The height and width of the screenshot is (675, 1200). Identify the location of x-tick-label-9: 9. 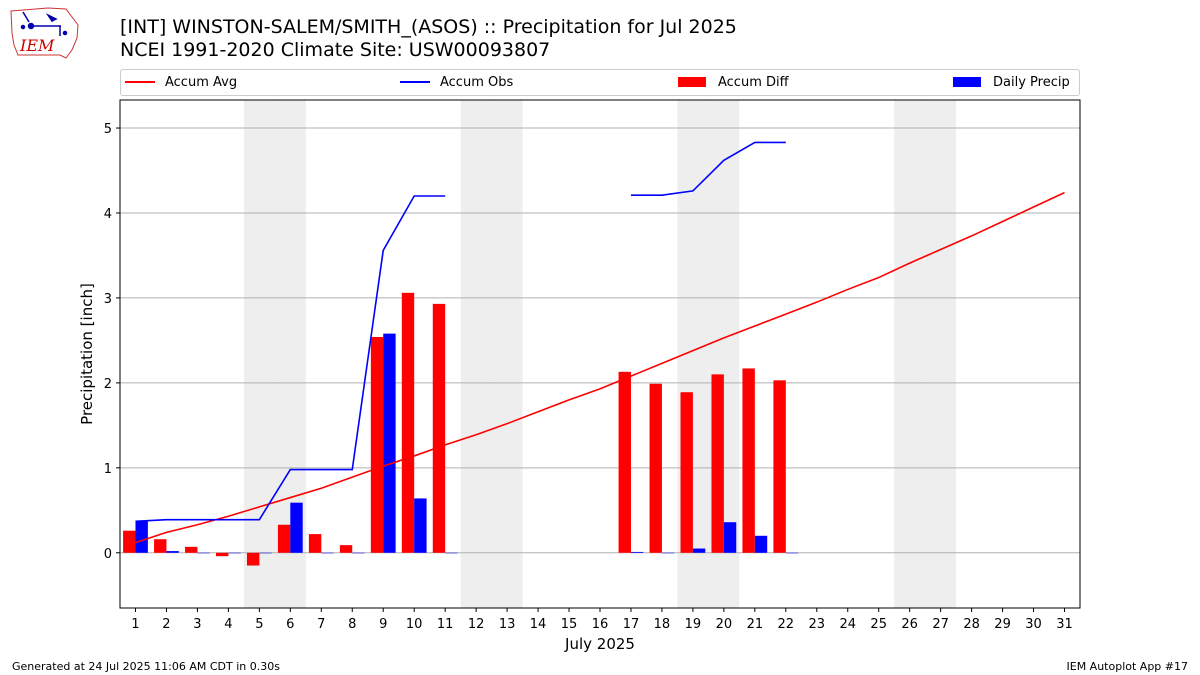
(383, 624).